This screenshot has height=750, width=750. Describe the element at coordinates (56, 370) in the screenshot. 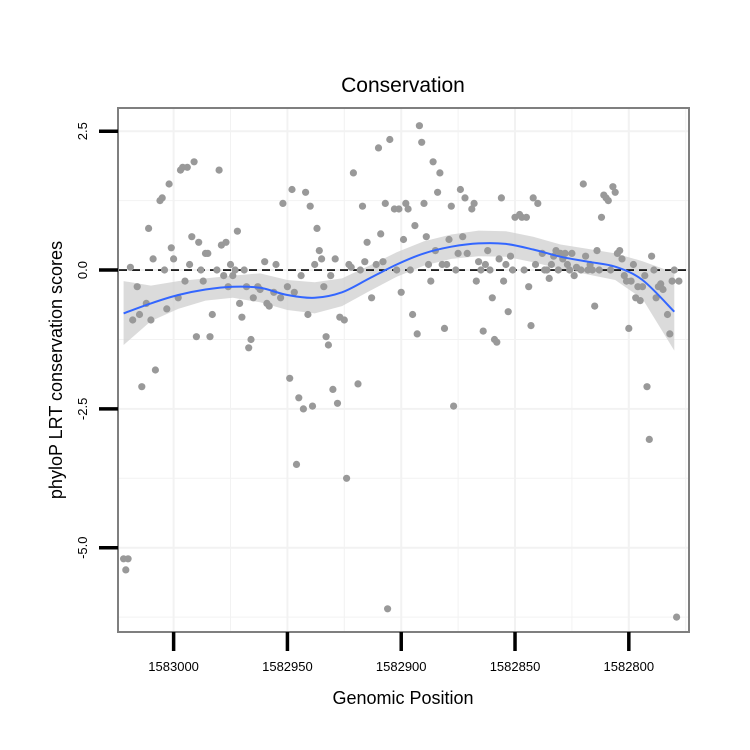

I see `y-axis-title: phyloP LRT conservation scores` at that location.